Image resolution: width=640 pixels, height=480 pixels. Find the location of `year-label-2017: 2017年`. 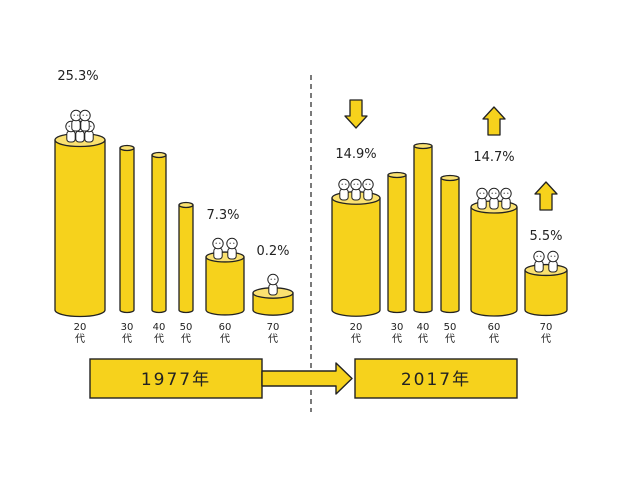

year-label-2017: 2017年 is located at coordinates (436, 380).